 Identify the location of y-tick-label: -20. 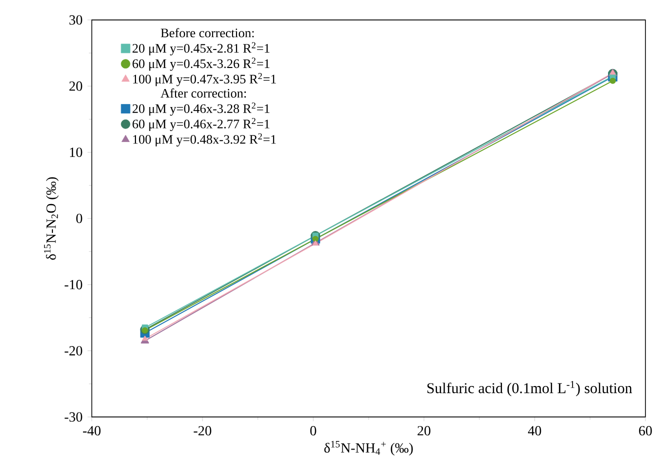
(73, 351).